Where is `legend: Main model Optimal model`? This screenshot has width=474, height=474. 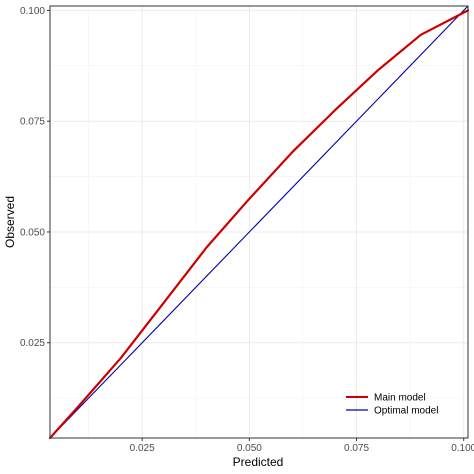 legend: Main model Optimal model is located at coordinates (392, 405).